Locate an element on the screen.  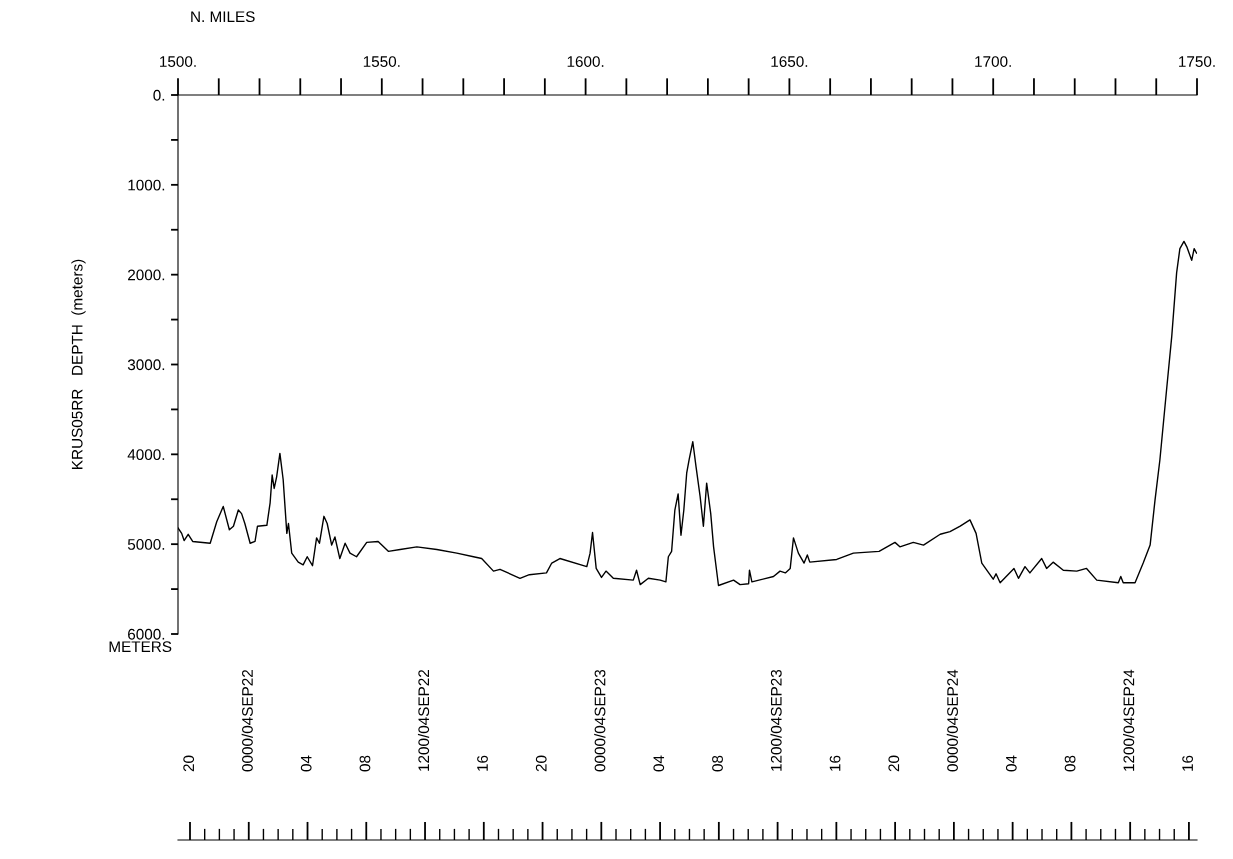
x-tick-label: 1550. is located at coordinates (381, 61).